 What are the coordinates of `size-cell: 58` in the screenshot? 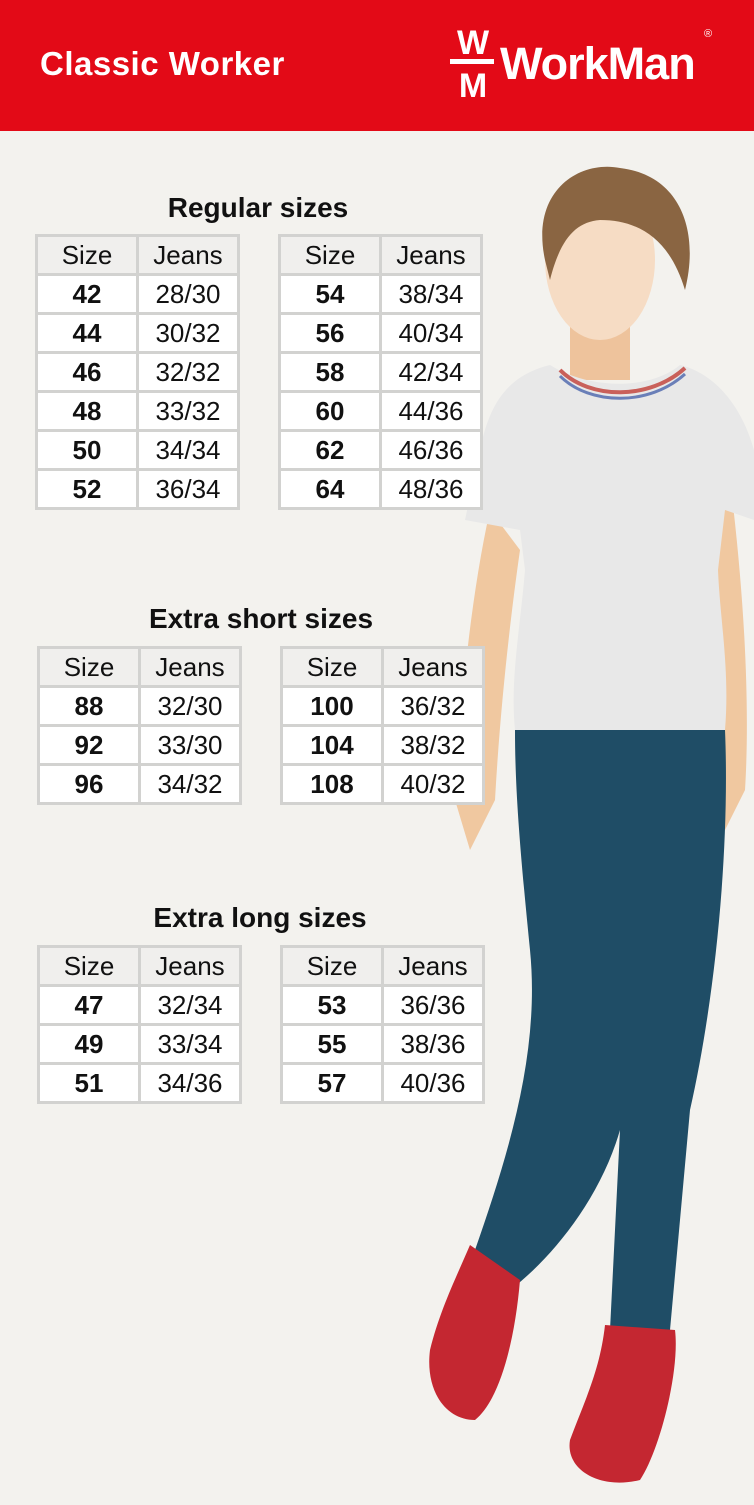 It's located at (330, 372).